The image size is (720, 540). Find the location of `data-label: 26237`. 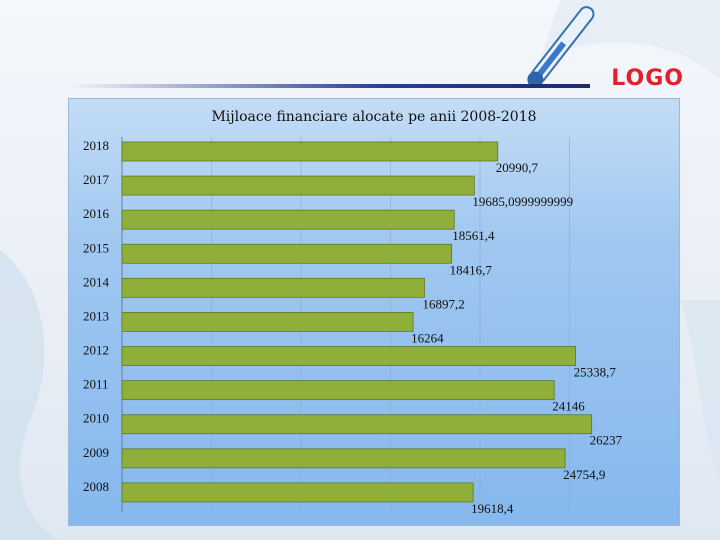

data-label: 26237 is located at coordinates (606, 440).